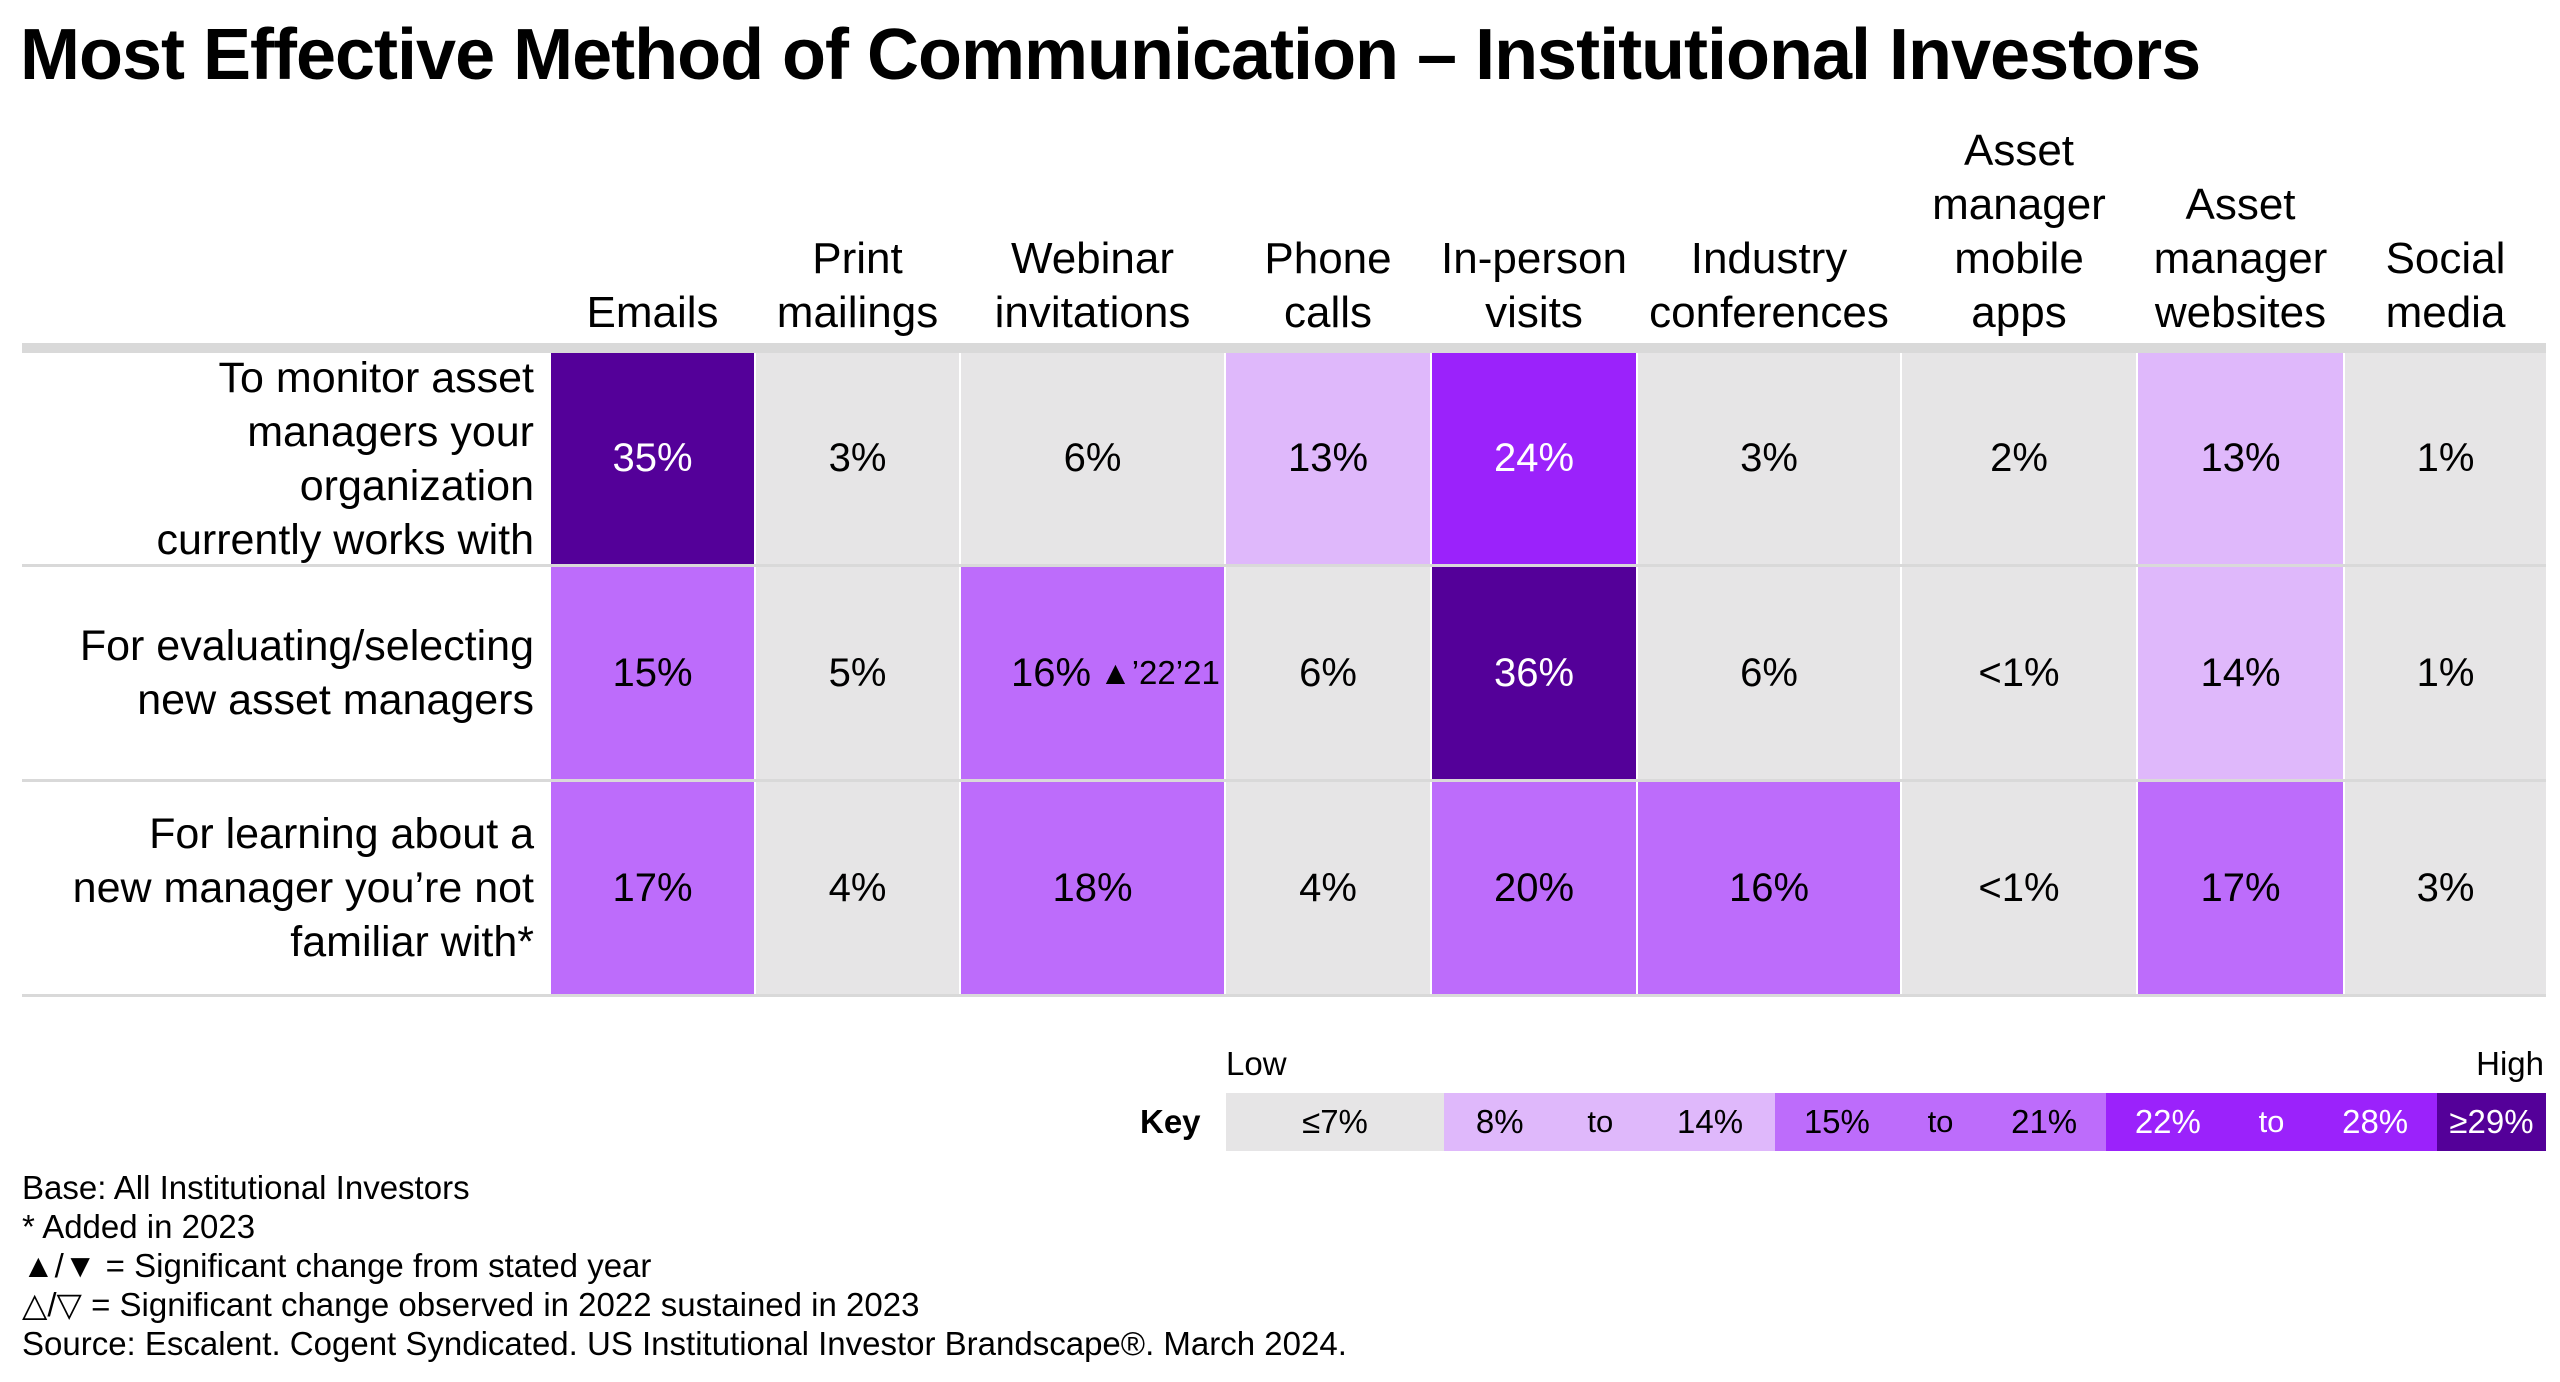 Image resolution: width=2560 pixels, height=1382 pixels. I want to click on column-header: Webinar invitations, so click(1092, 235).